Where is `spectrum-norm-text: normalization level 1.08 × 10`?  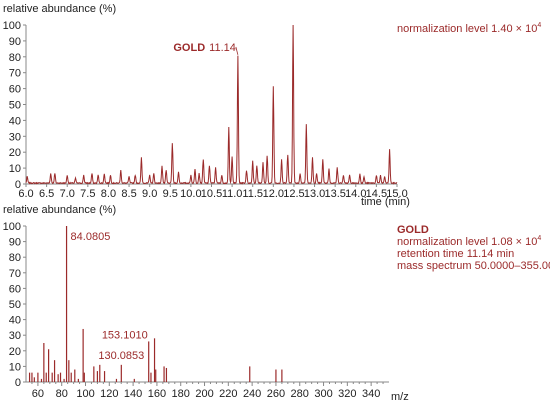 spectrum-norm-text: normalization level 1.08 × 10 is located at coordinates (467, 242).